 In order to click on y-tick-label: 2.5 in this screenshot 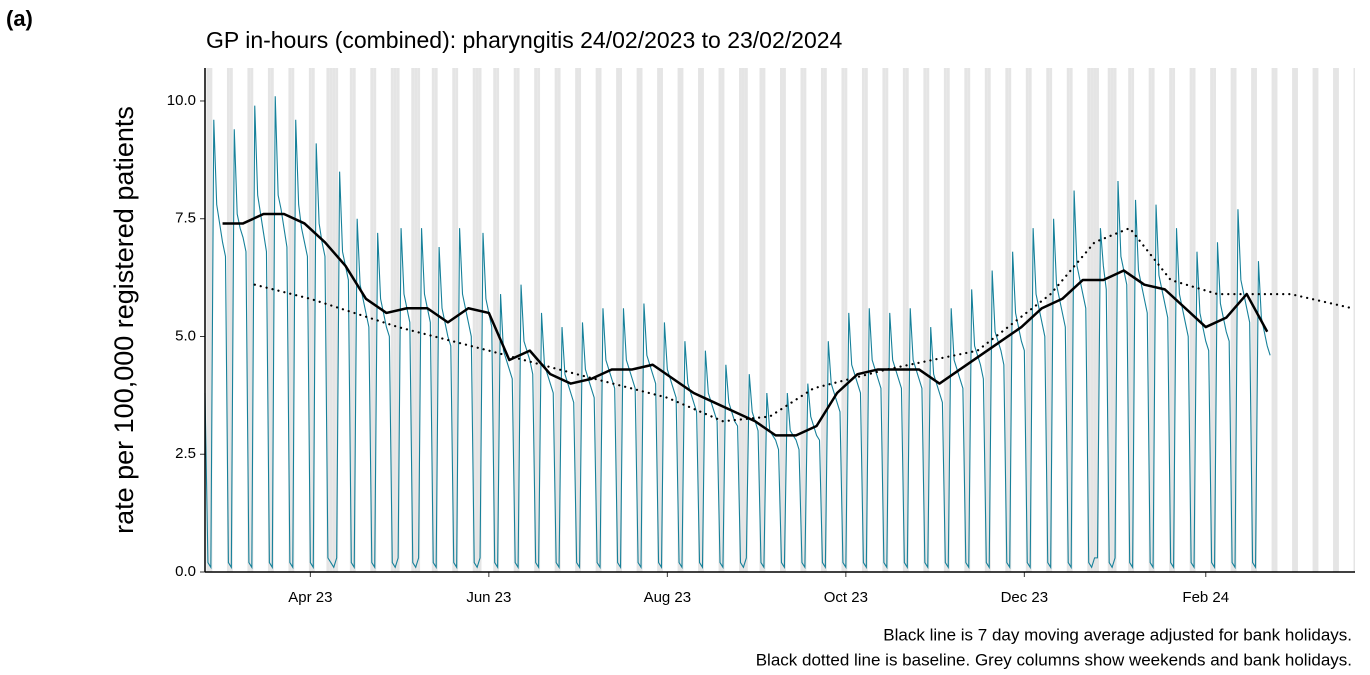, I will do `click(185, 453)`.